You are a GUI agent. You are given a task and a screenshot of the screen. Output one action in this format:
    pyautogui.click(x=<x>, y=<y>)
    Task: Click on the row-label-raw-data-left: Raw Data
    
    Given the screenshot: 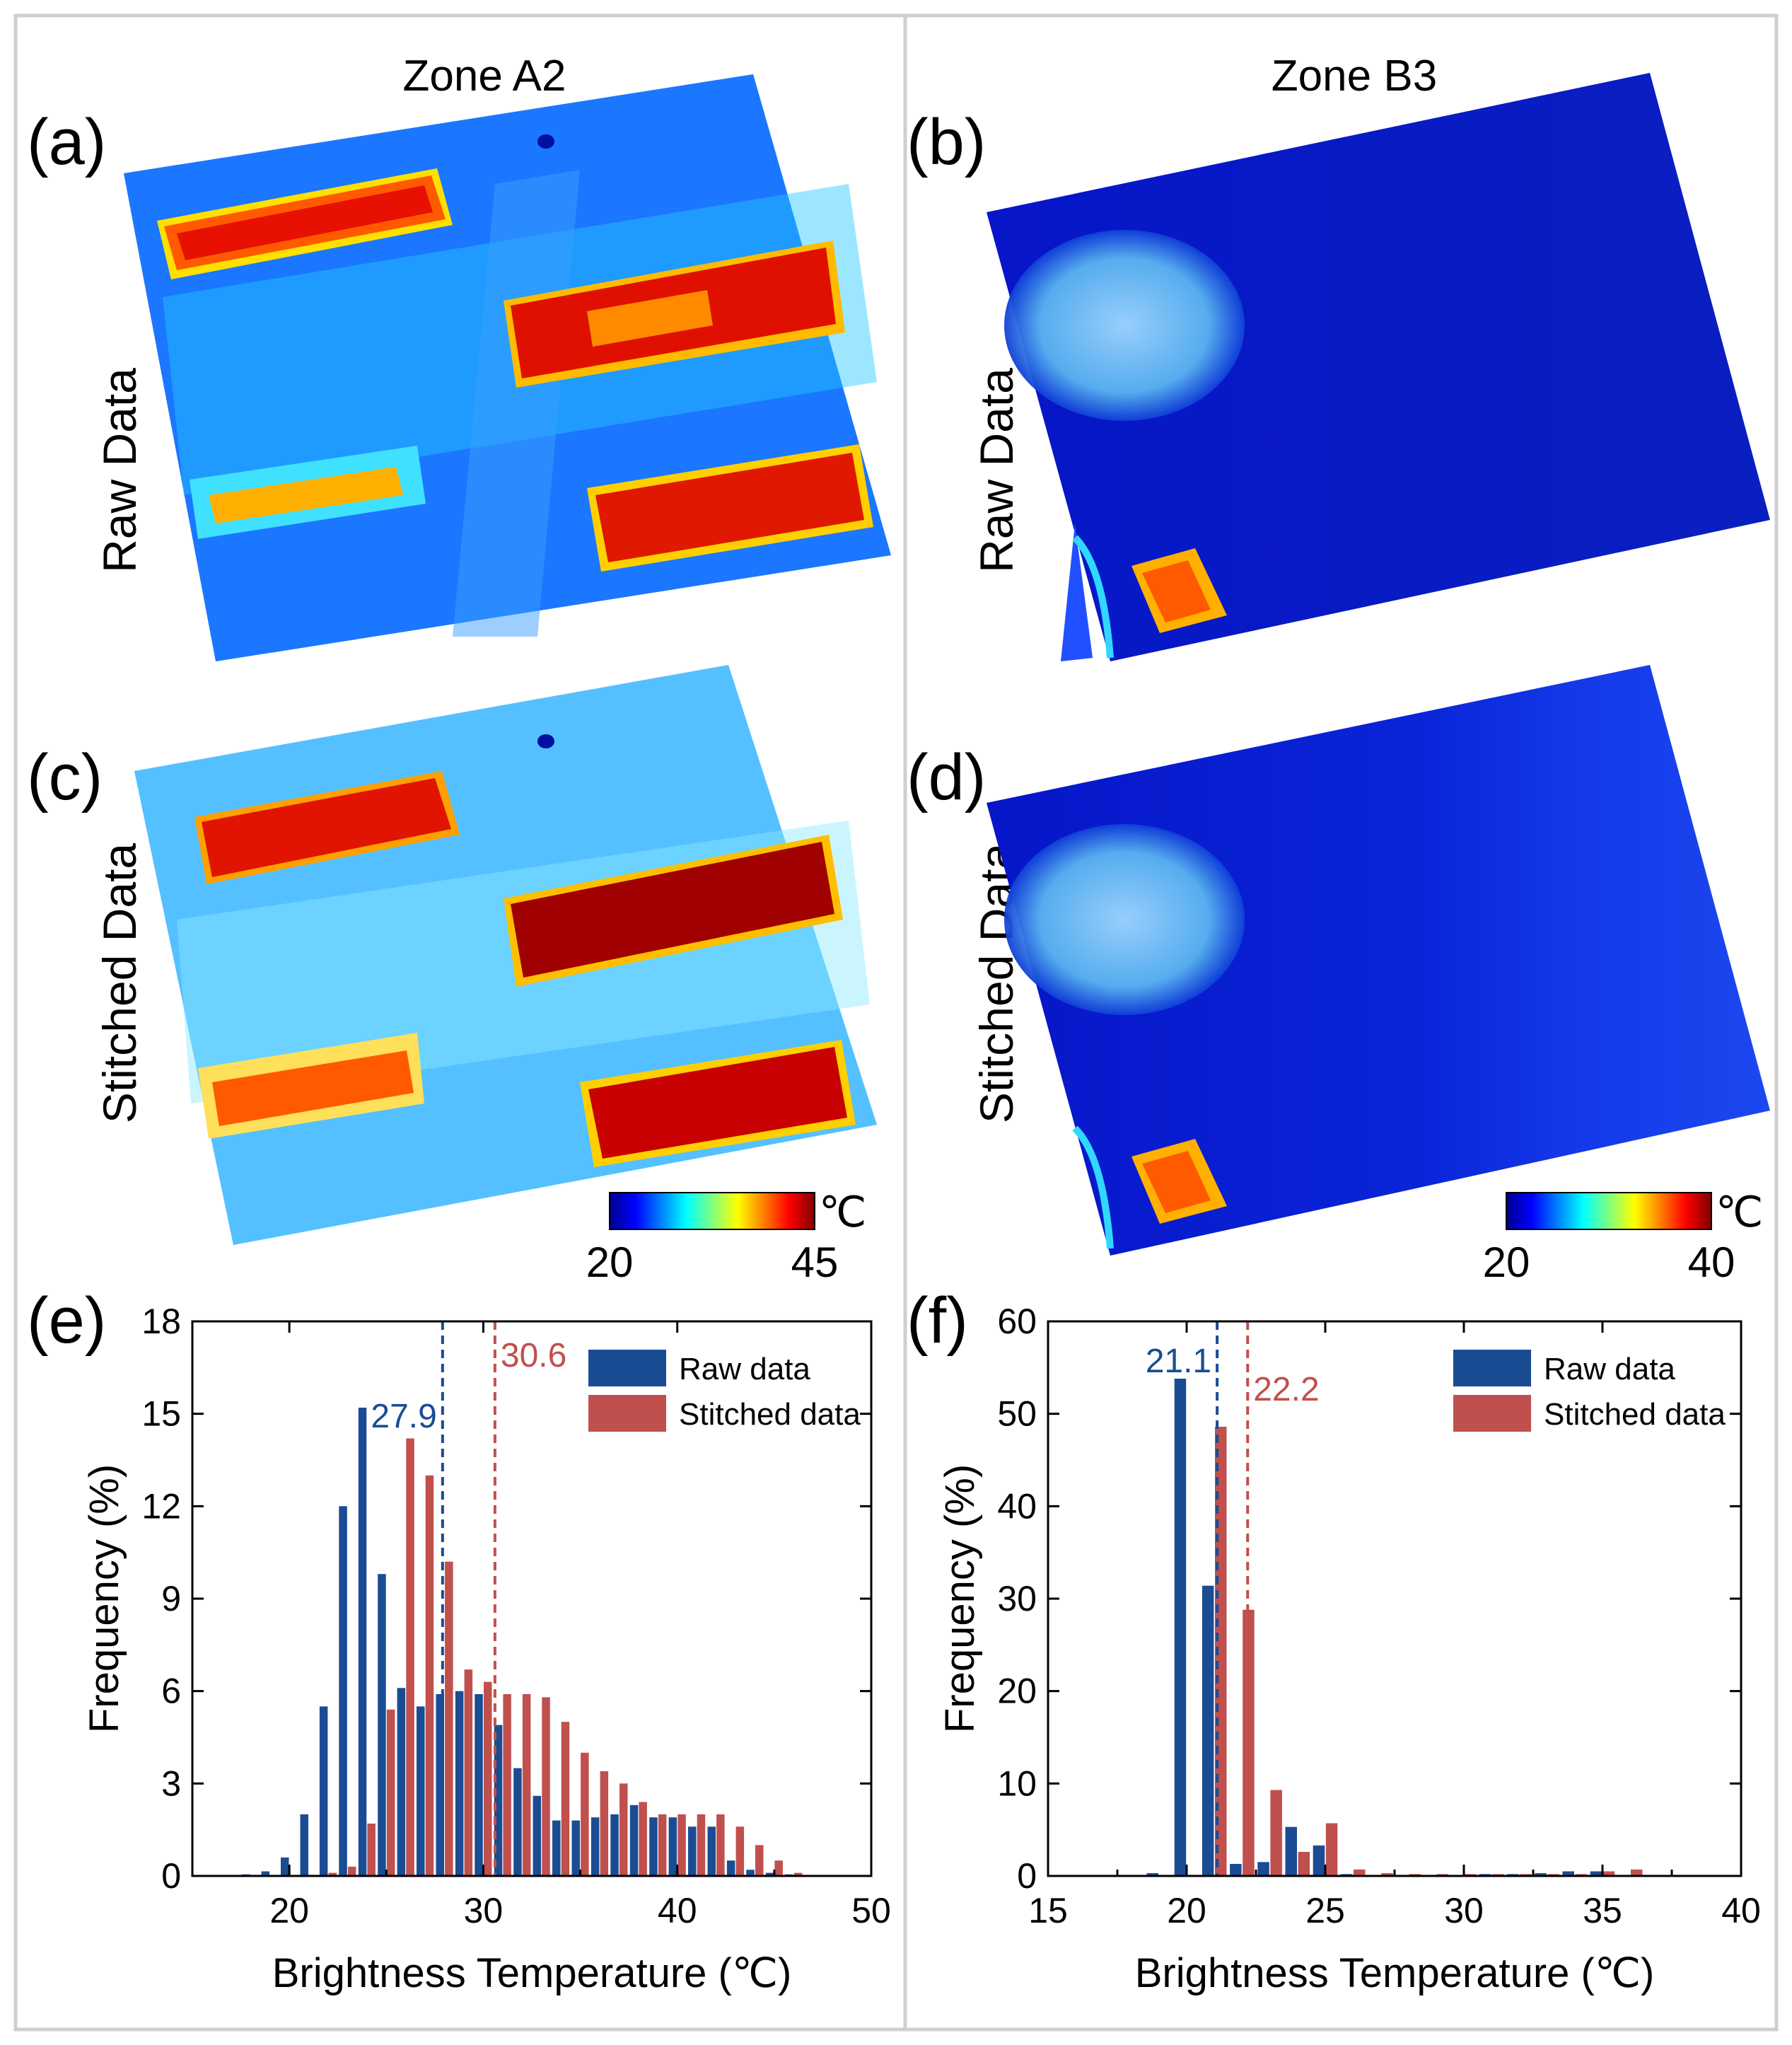 What is the action you would take?
    pyautogui.click(x=119, y=470)
    